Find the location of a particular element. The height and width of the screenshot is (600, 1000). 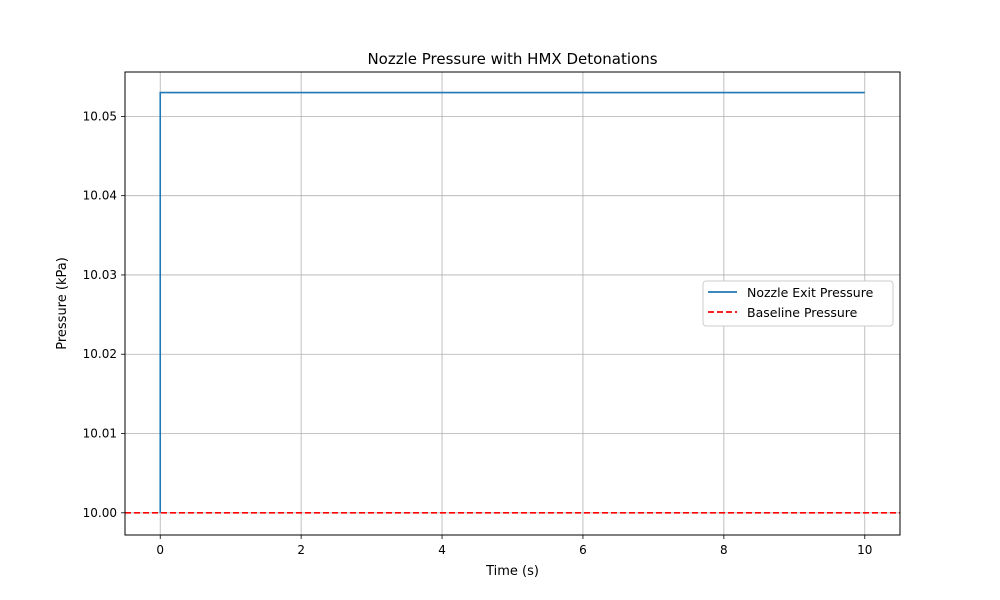

x-tick-label: 2 is located at coordinates (301, 550).